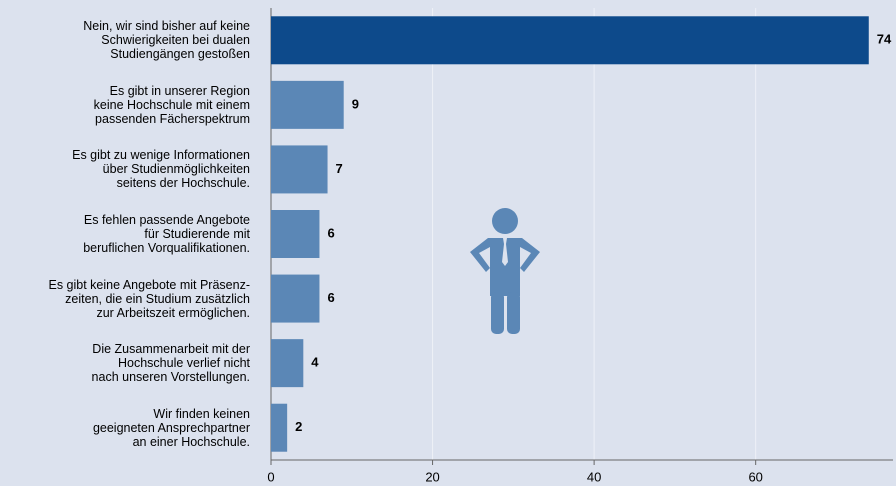 The height and width of the screenshot is (486, 896). Describe the element at coordinates (339, 168) in the screenshot. I see `value-label: 7` at that location.